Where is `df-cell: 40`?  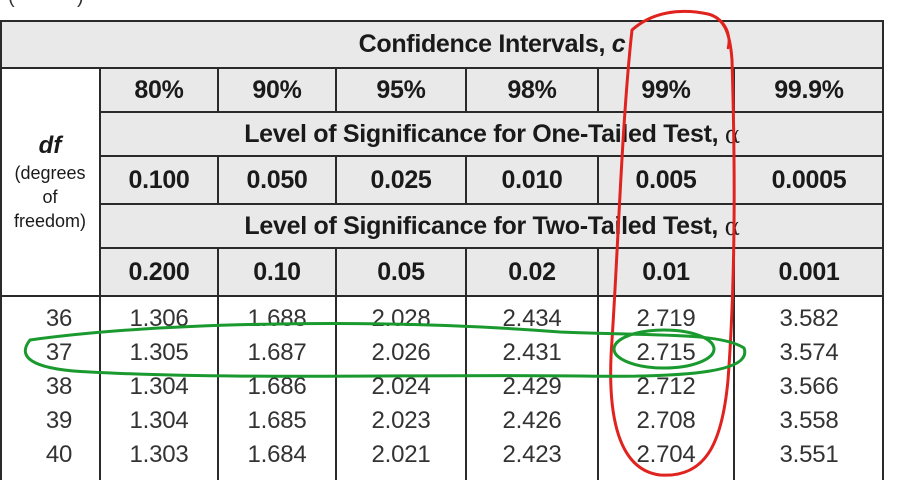
df-cell: 40 is located at coordinates (59, 454).